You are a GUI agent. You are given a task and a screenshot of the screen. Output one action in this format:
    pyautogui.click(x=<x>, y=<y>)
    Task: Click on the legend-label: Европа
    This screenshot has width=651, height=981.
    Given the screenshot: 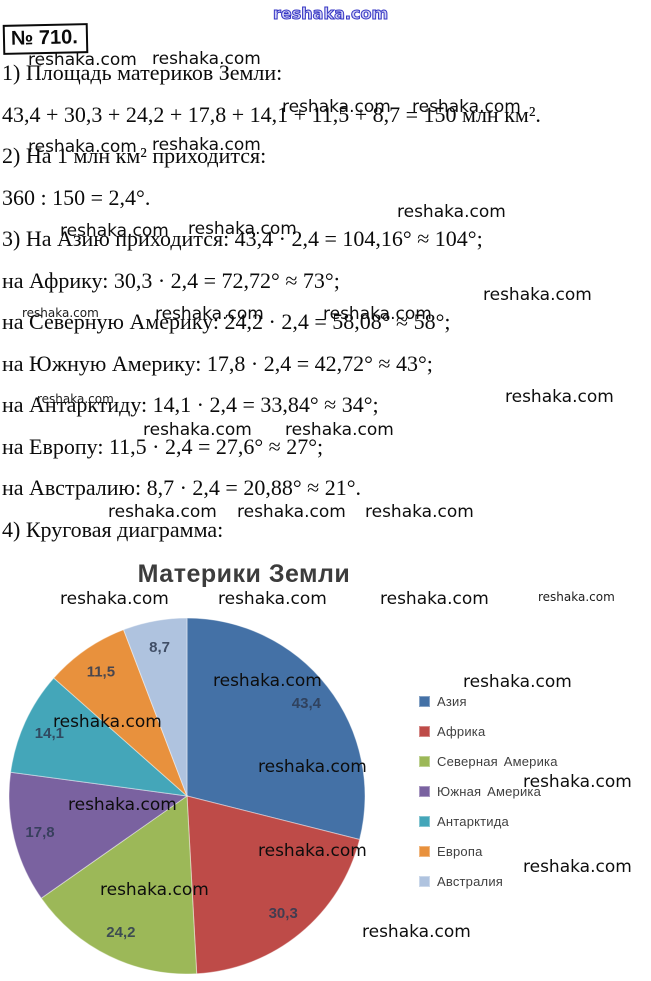 What is the action you would take?
    pyautogui.click(x=460, y=851)
    